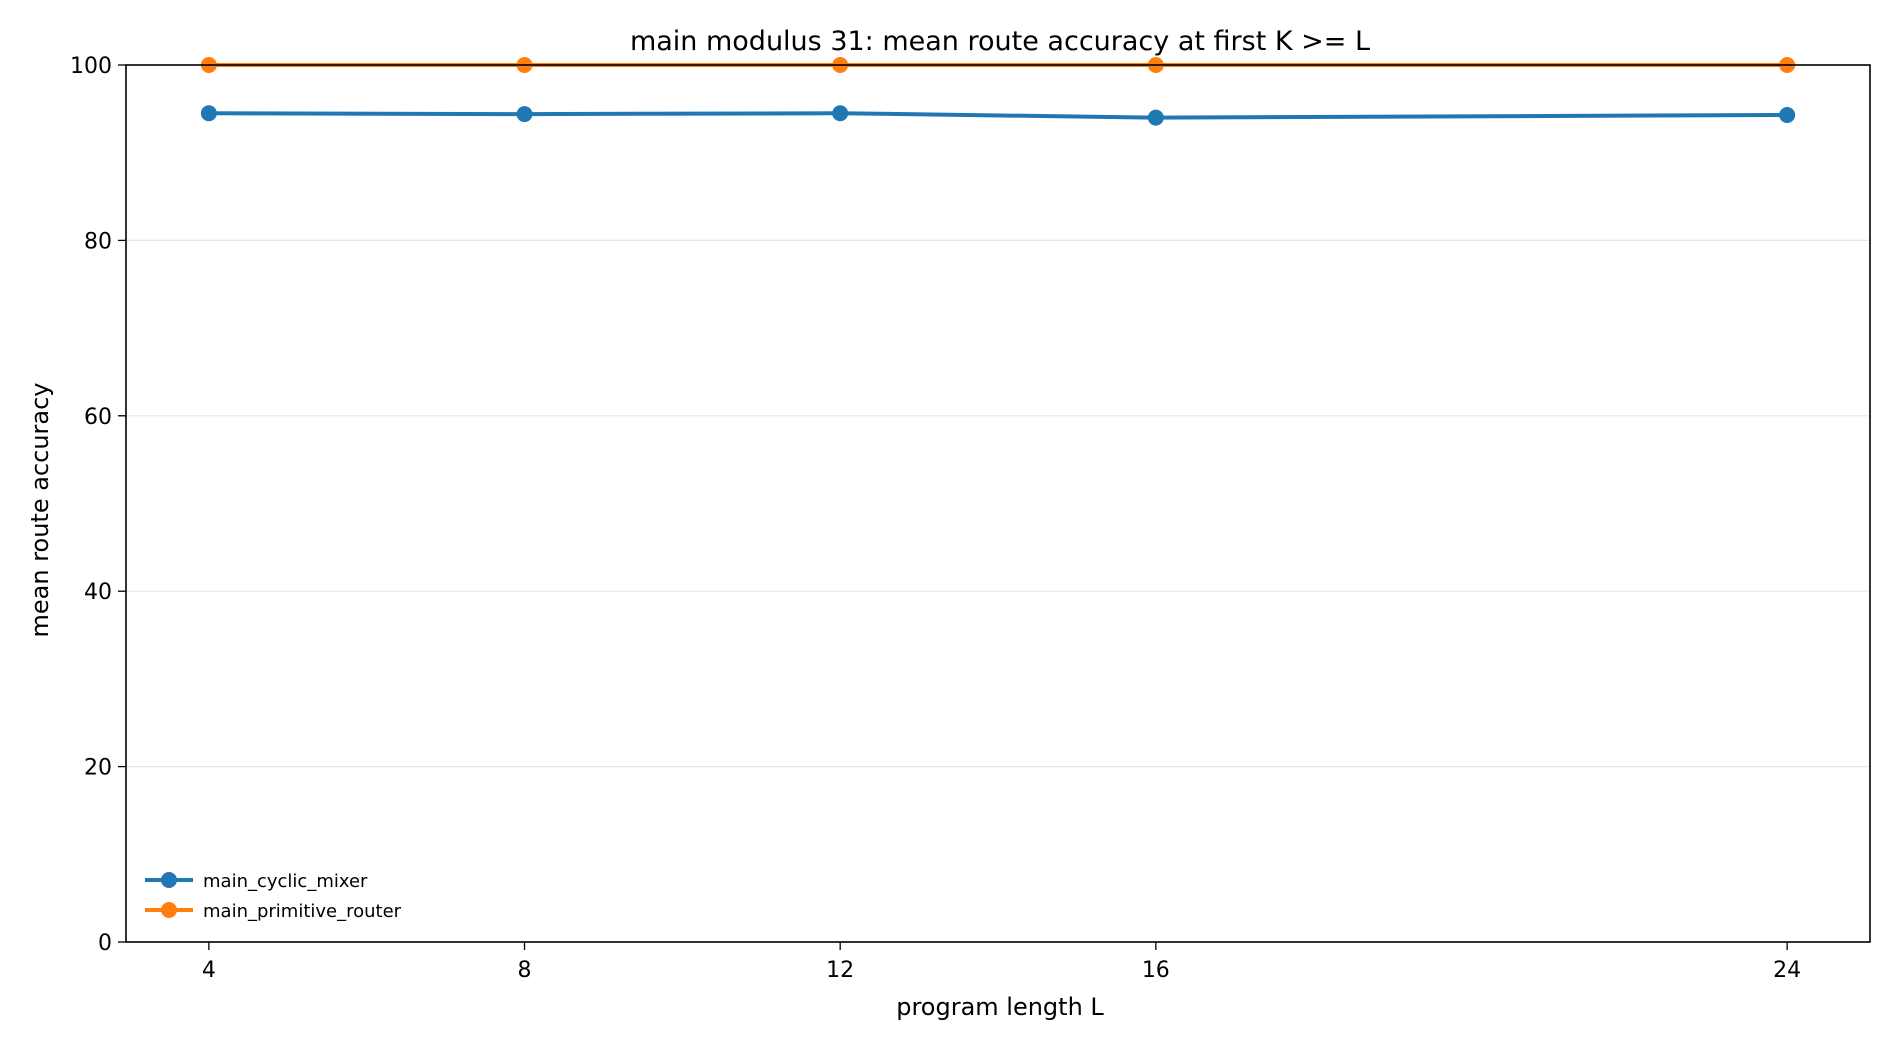  Describe the element at coordinates (169, 880) in the screenshot. I see `legend-marker-main_cyclic_mixer` at that location.